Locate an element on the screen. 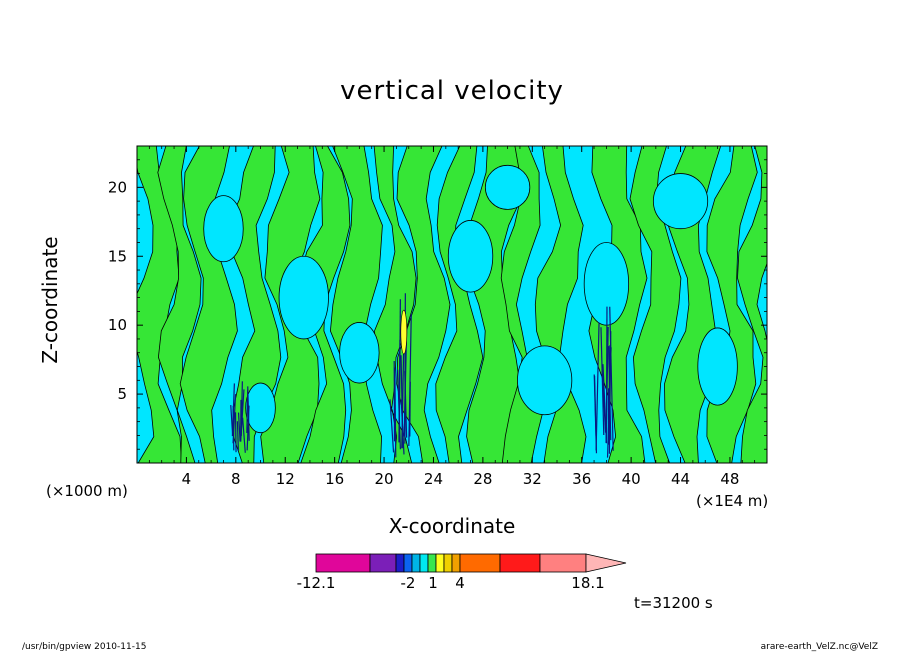  y-tick-label: 15 is located at coordinates (117, 256).